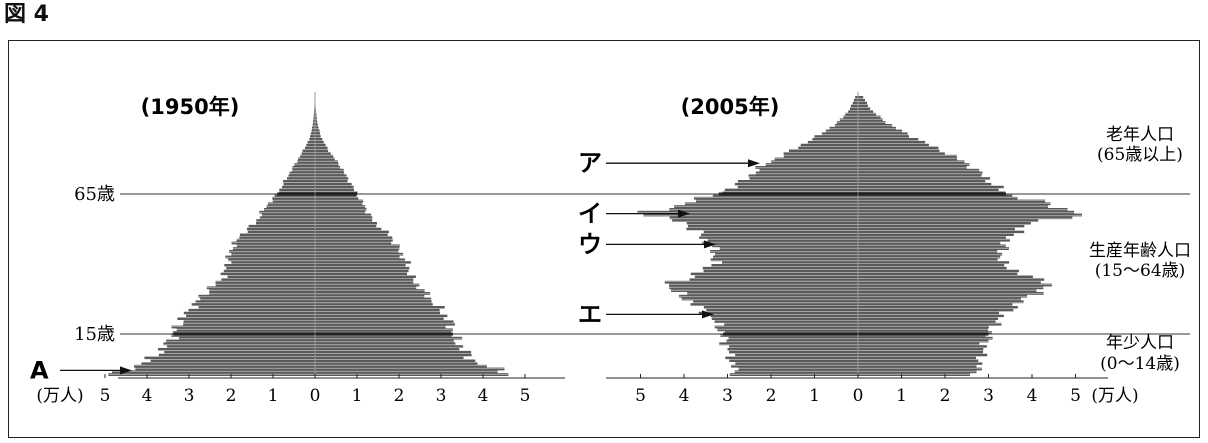 The width and height of the screenshot is (1208, 443). Describe the element at coordinates (190, 107) in the screenshot. I see `pyramid-title: (1950年)` at that location.